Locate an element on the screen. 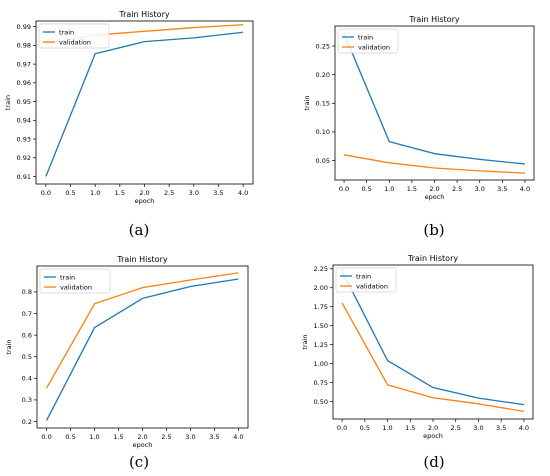 The height and width of the screenshot is (476, 550). y-tick-label: 0.4 is located at coordinates (27, 379).